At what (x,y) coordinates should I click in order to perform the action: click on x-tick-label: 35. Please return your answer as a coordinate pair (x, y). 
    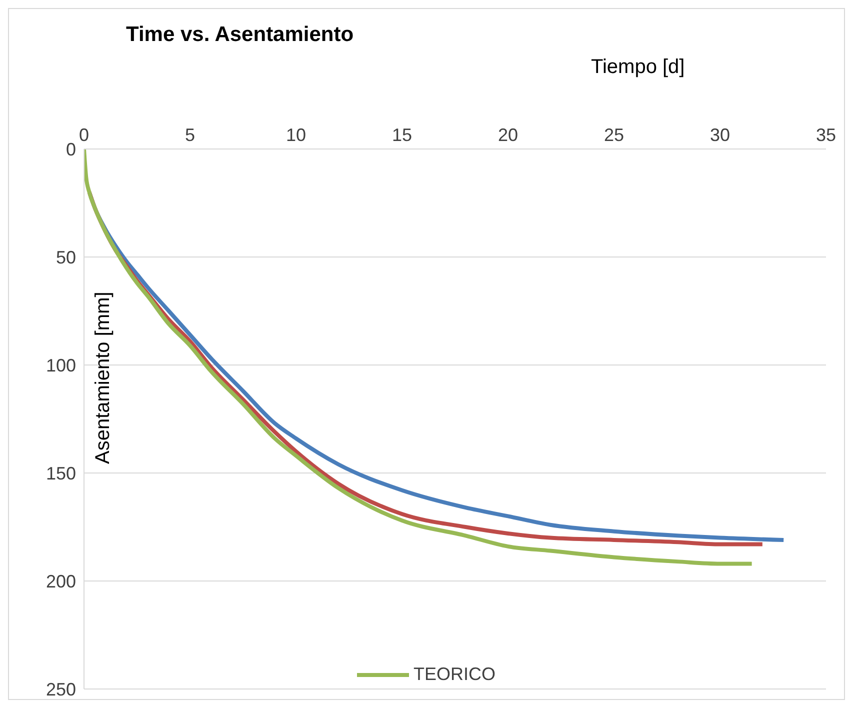
    Looking at the image, I should click on (826, 135).